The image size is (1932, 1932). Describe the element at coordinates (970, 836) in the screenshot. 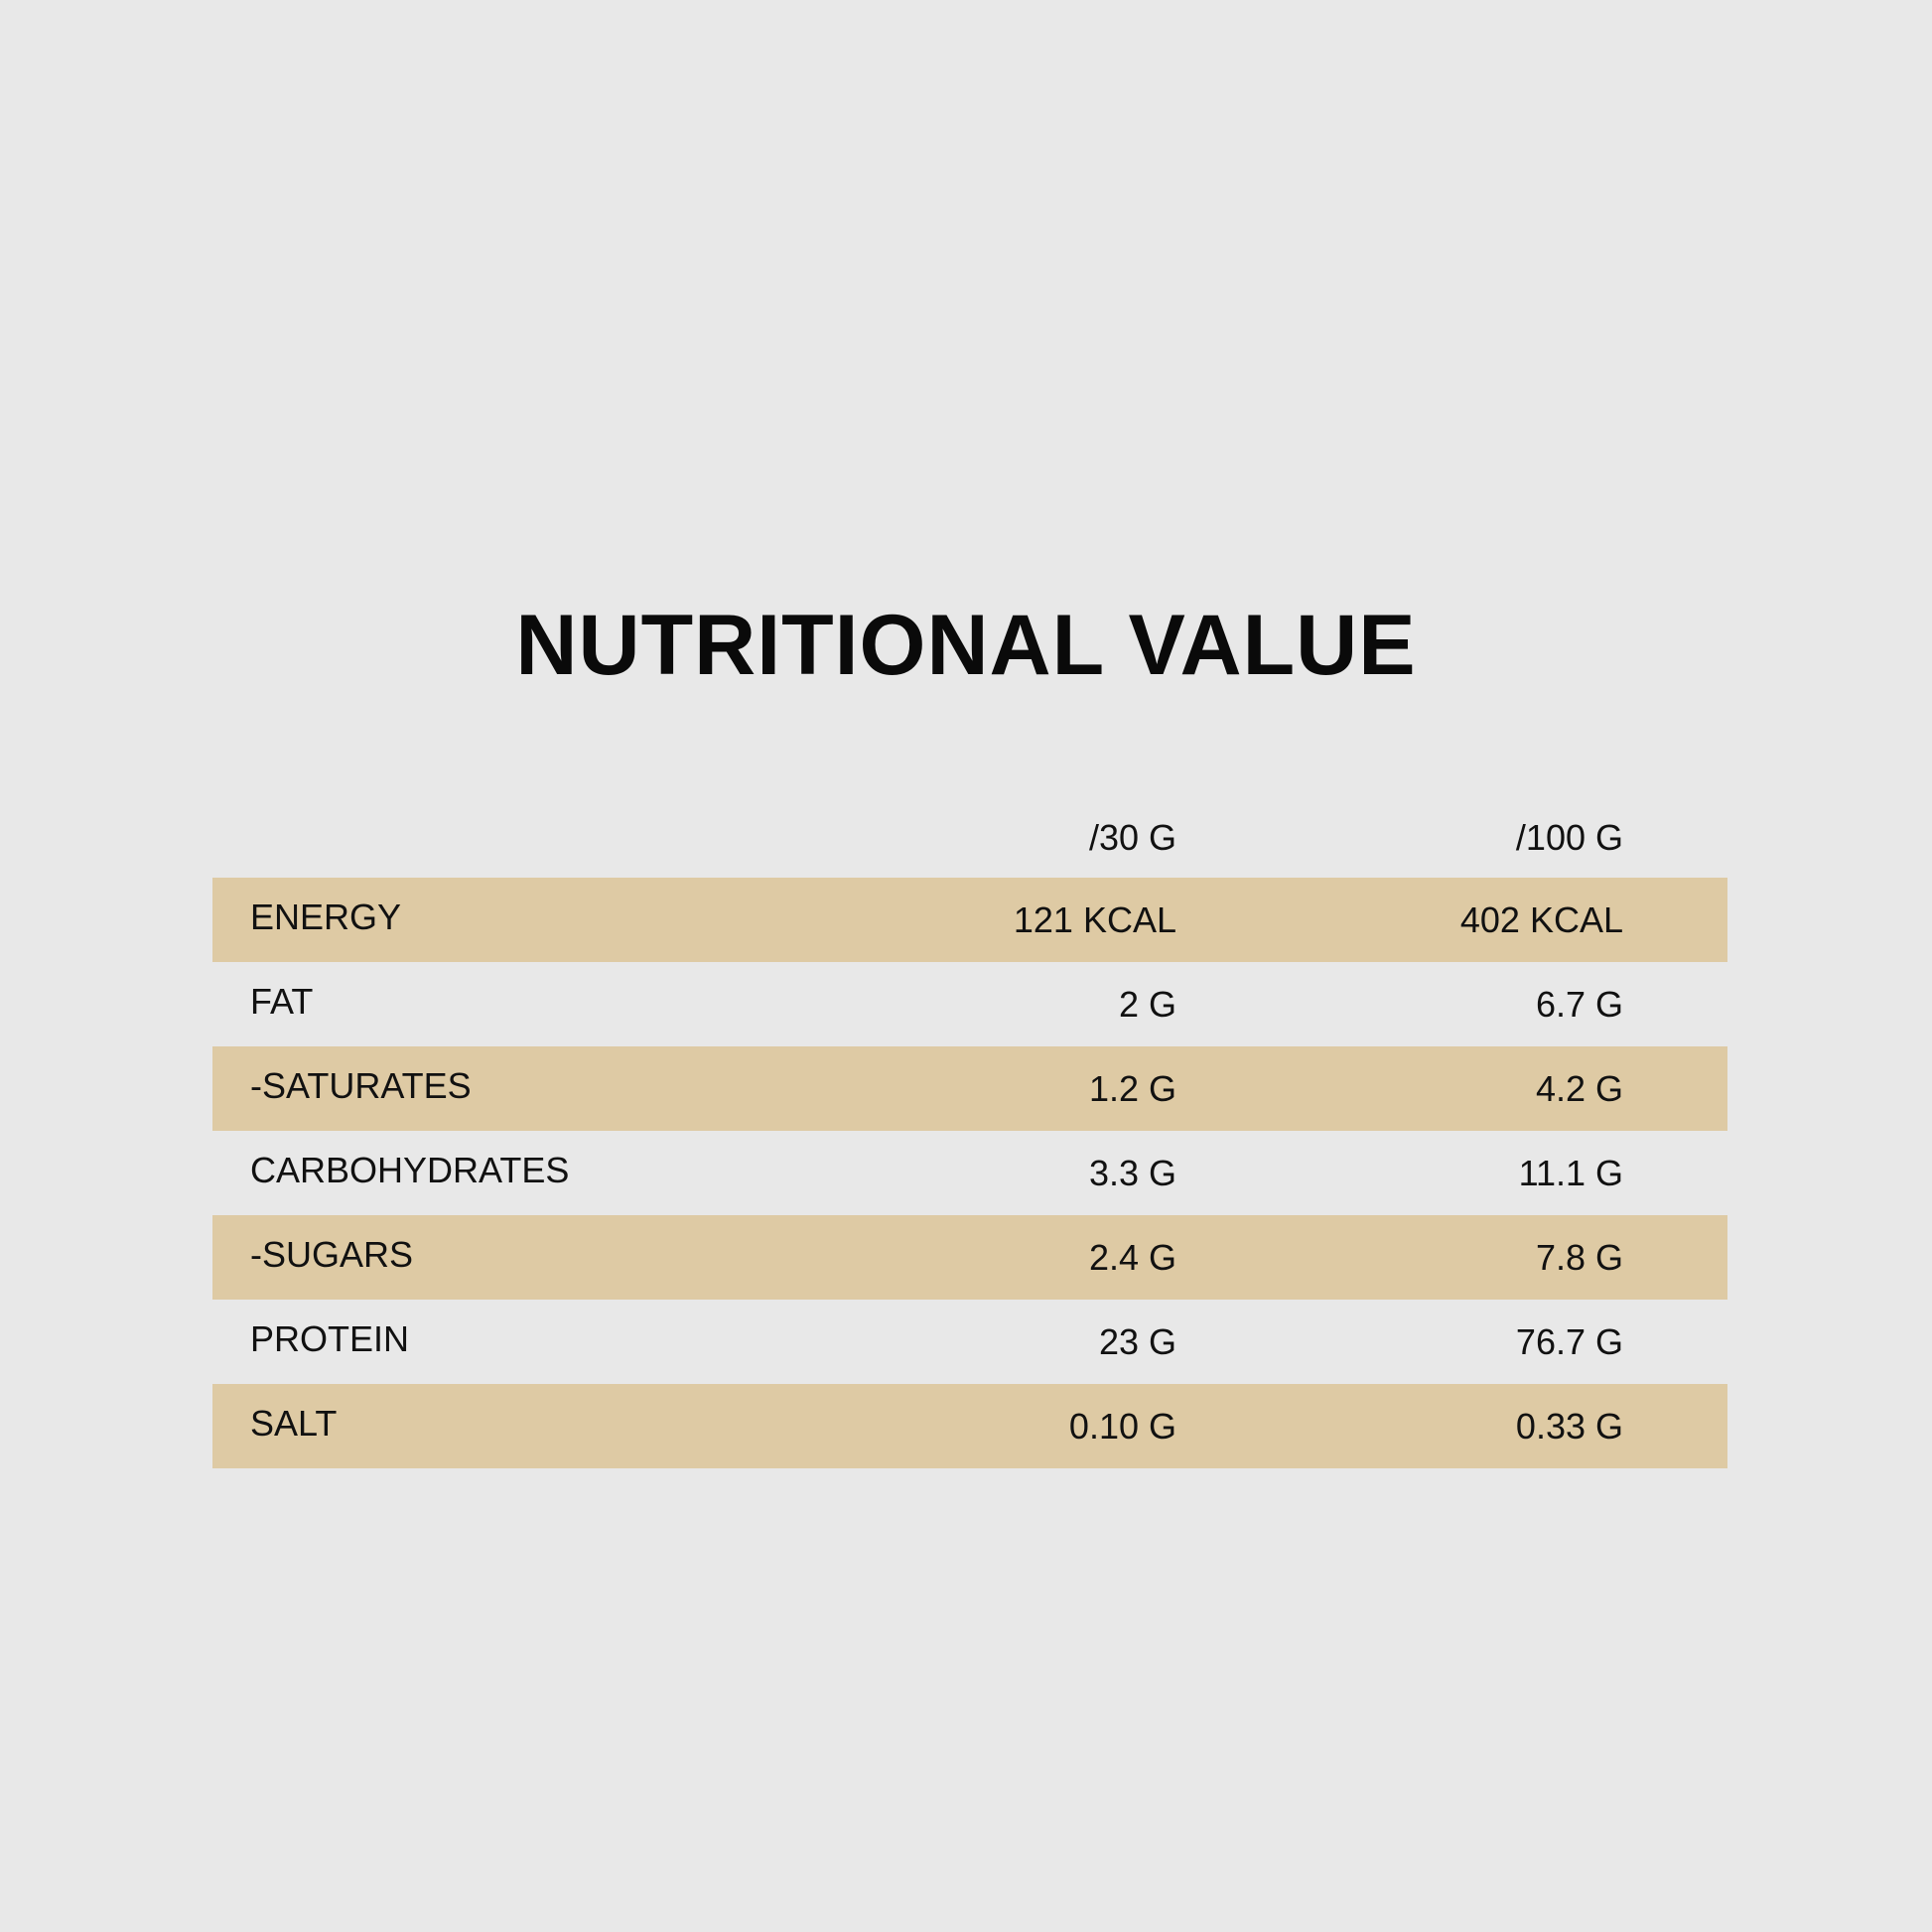

I see `table-header-row: /30 G /100 G` at that location.